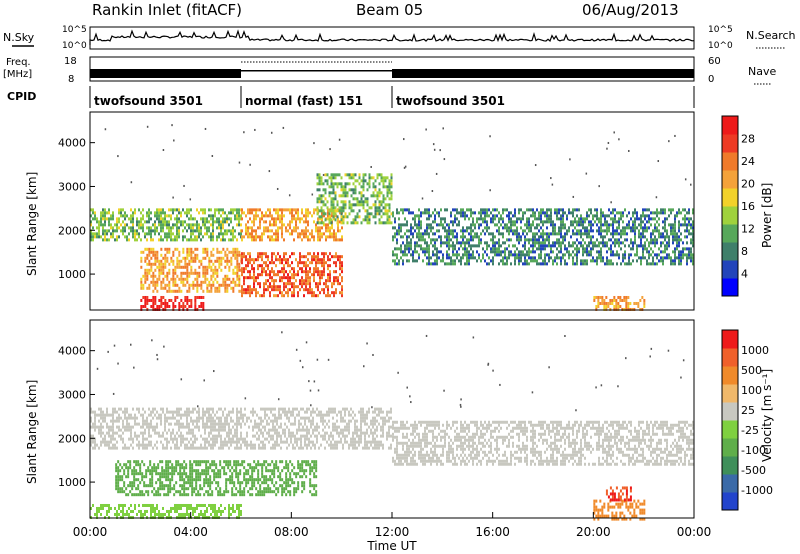  Describe the element at coordinates (74, 46) in the screenshot. I see `nsky-tick-bottom: 10^0` at that location.